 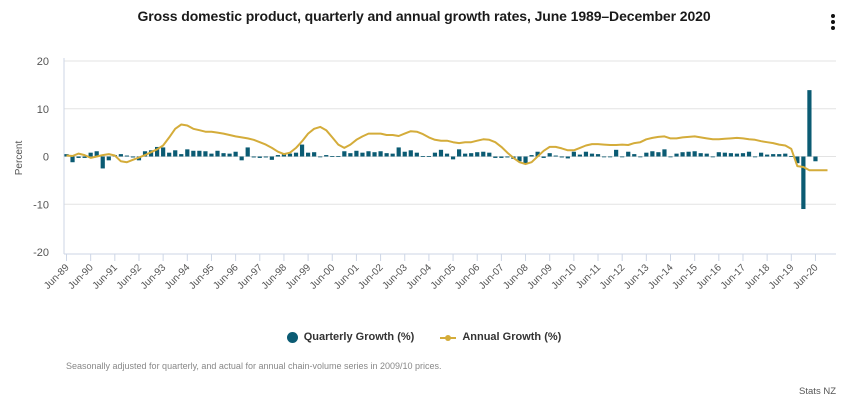 I want to click on legend-item-annual: Annual Growth (%), so click(x=500, y=337).